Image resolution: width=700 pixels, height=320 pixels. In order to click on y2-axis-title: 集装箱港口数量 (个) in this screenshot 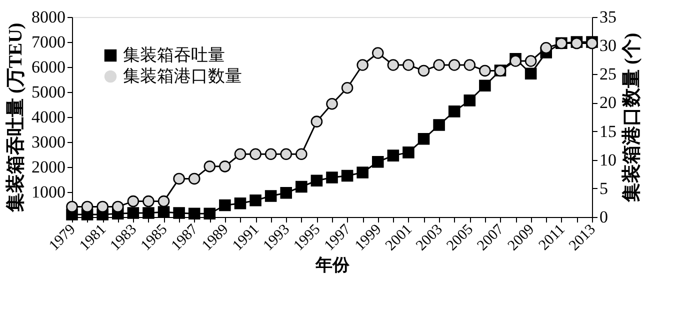, I will do `click(631, 118)`.